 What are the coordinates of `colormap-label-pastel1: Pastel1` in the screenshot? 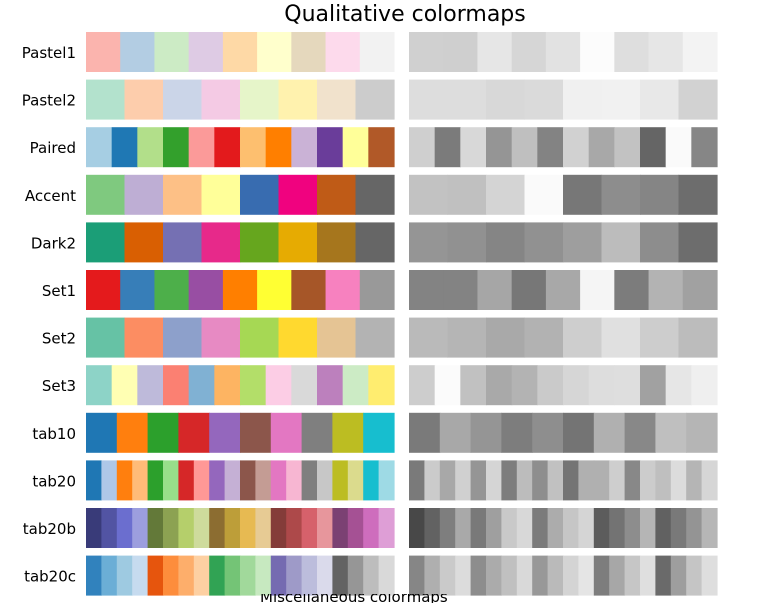 It's located at (49, 53).